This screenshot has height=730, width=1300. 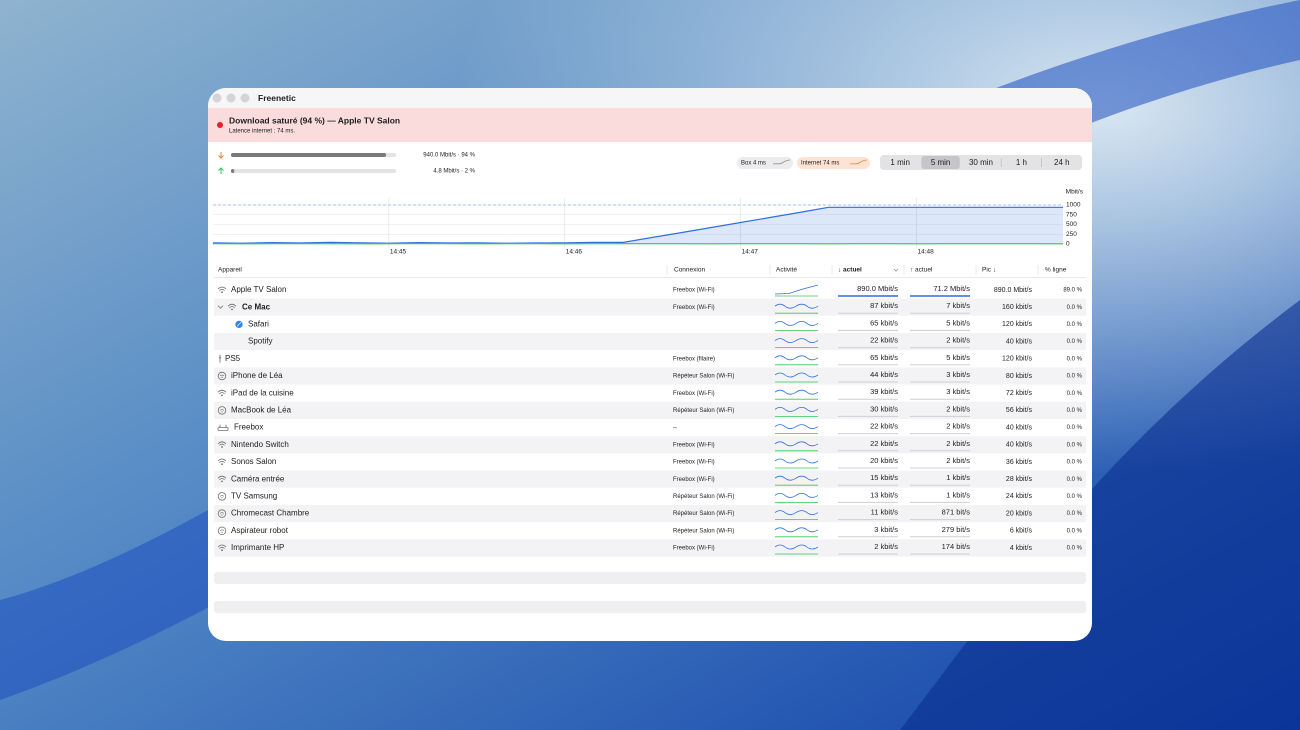 What do you see at coordinates (257, 547) in the screenshot?
I see `device-name: Imprimante HP` at bounding box center [257, 547].